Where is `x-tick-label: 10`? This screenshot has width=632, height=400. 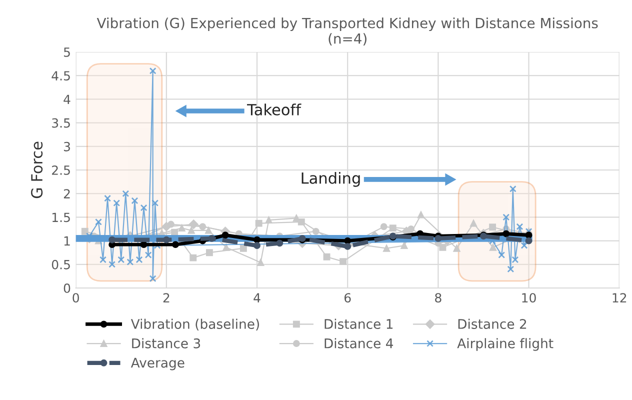
x-tick-label: 10 is located at coordinates (529, 298).